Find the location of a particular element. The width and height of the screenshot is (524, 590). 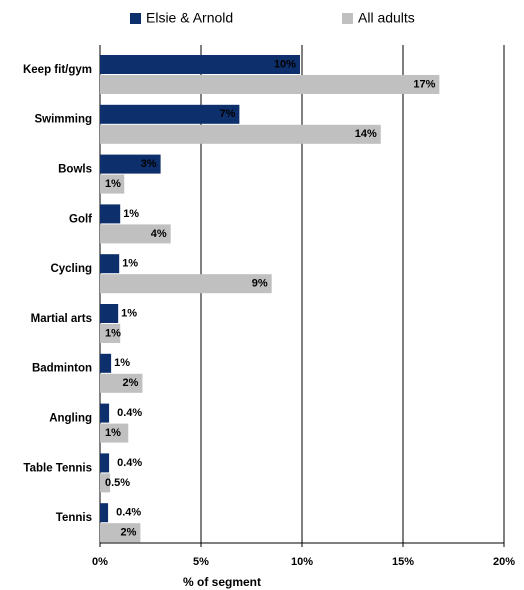

x-tick-label: 5% is located at coordinates (201, 562).